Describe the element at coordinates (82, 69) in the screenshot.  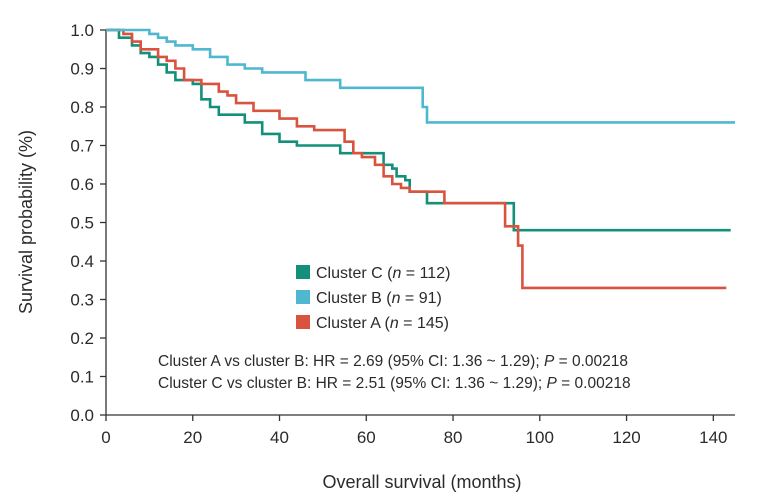
I see `y-tick-label: 0.9` at that location.